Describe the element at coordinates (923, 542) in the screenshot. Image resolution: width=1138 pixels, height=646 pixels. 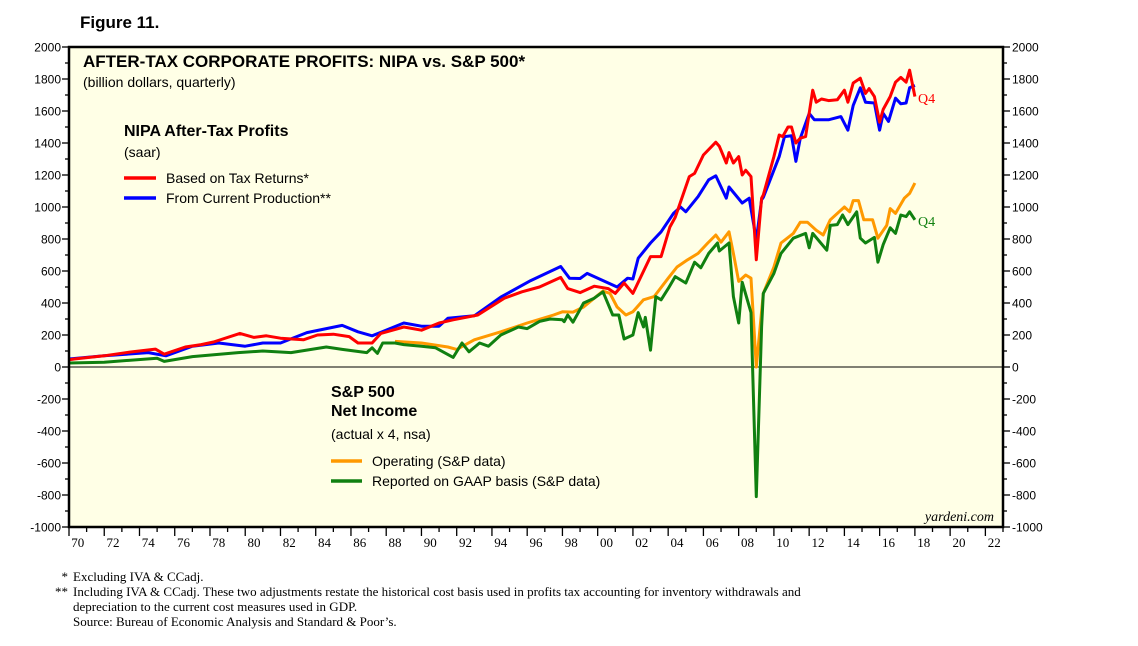
I see `x-tick-label: 18` at that location.